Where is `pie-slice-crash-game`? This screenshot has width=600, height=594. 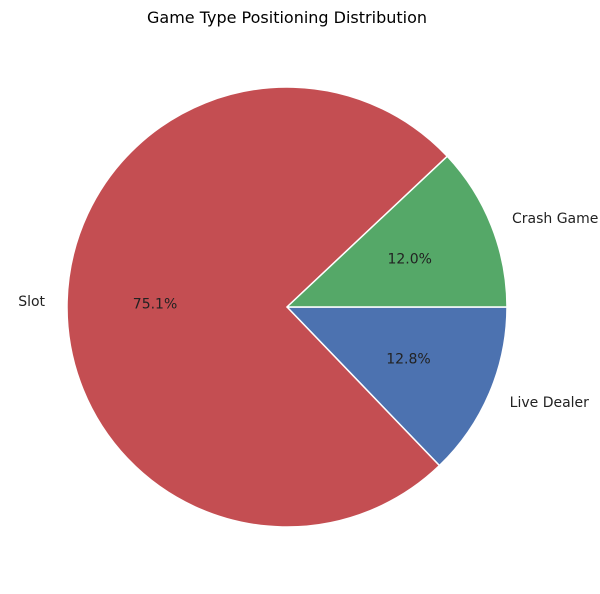
pie-slice-crash-game is located at coordinates (397, 231).